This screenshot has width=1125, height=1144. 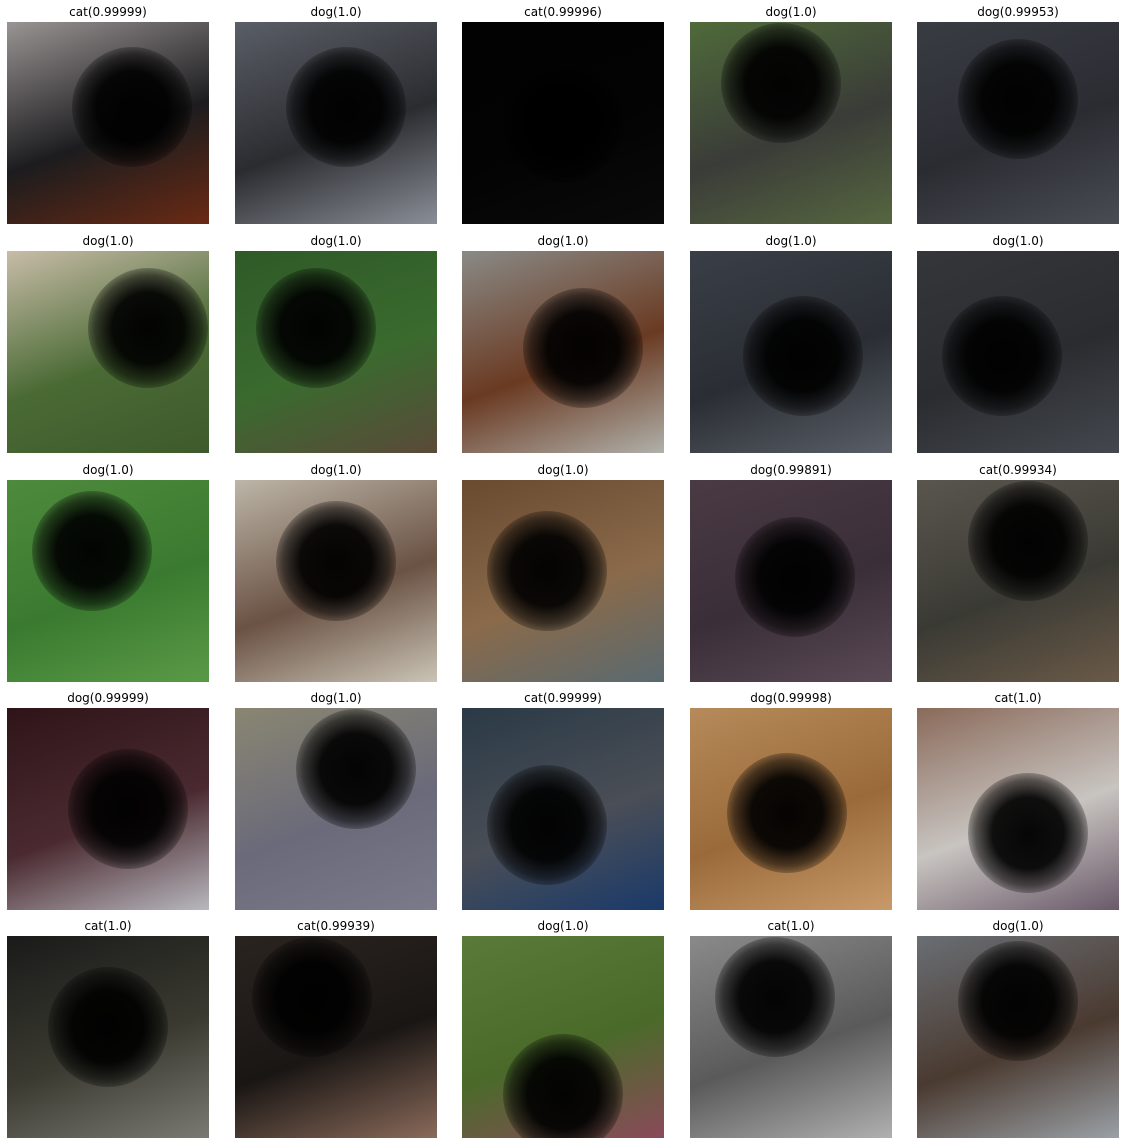 I want to click on prediction-label: dog(0.99999), so click(x=108, y=698).